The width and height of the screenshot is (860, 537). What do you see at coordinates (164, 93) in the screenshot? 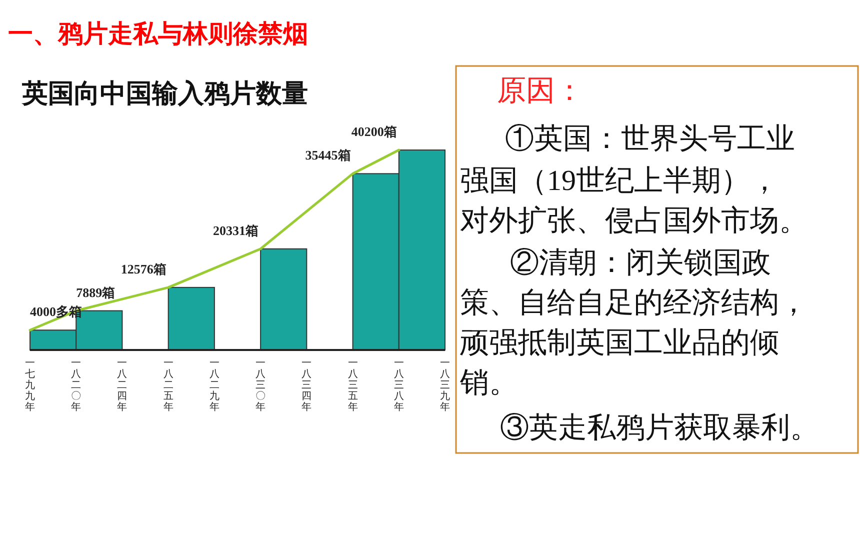
I see `chart-subtitle: 英国向中国输入鸦片数量` at bounding box center [164, 93].